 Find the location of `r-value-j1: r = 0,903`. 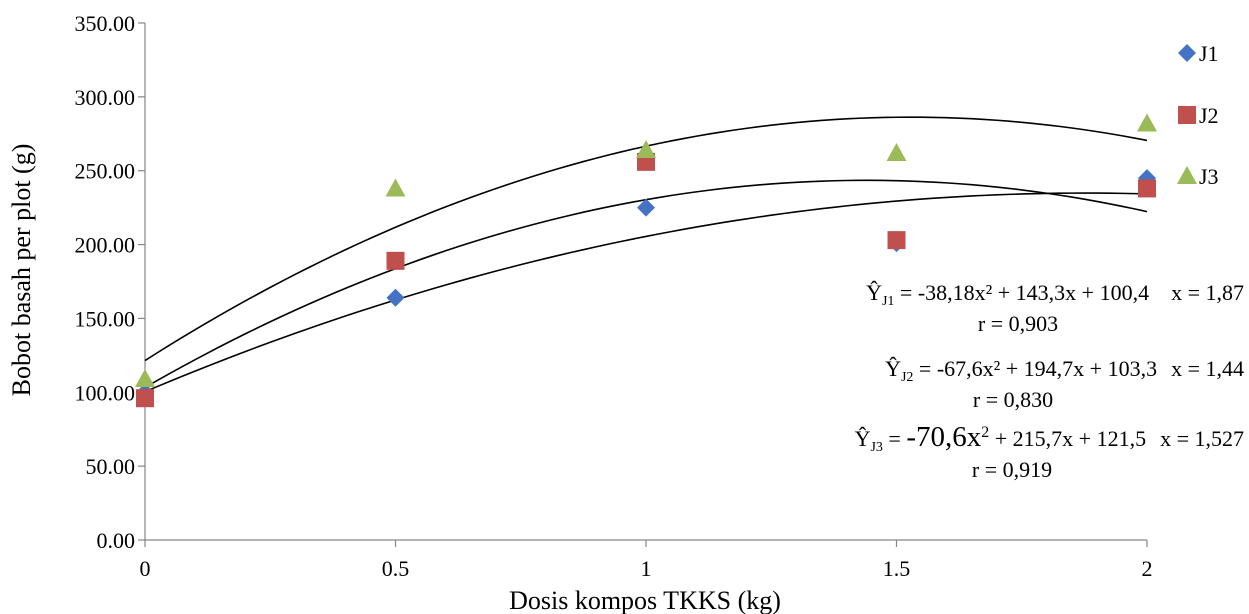

r-value-j1: r = 0,903 is located at coordinates (1018, 323).